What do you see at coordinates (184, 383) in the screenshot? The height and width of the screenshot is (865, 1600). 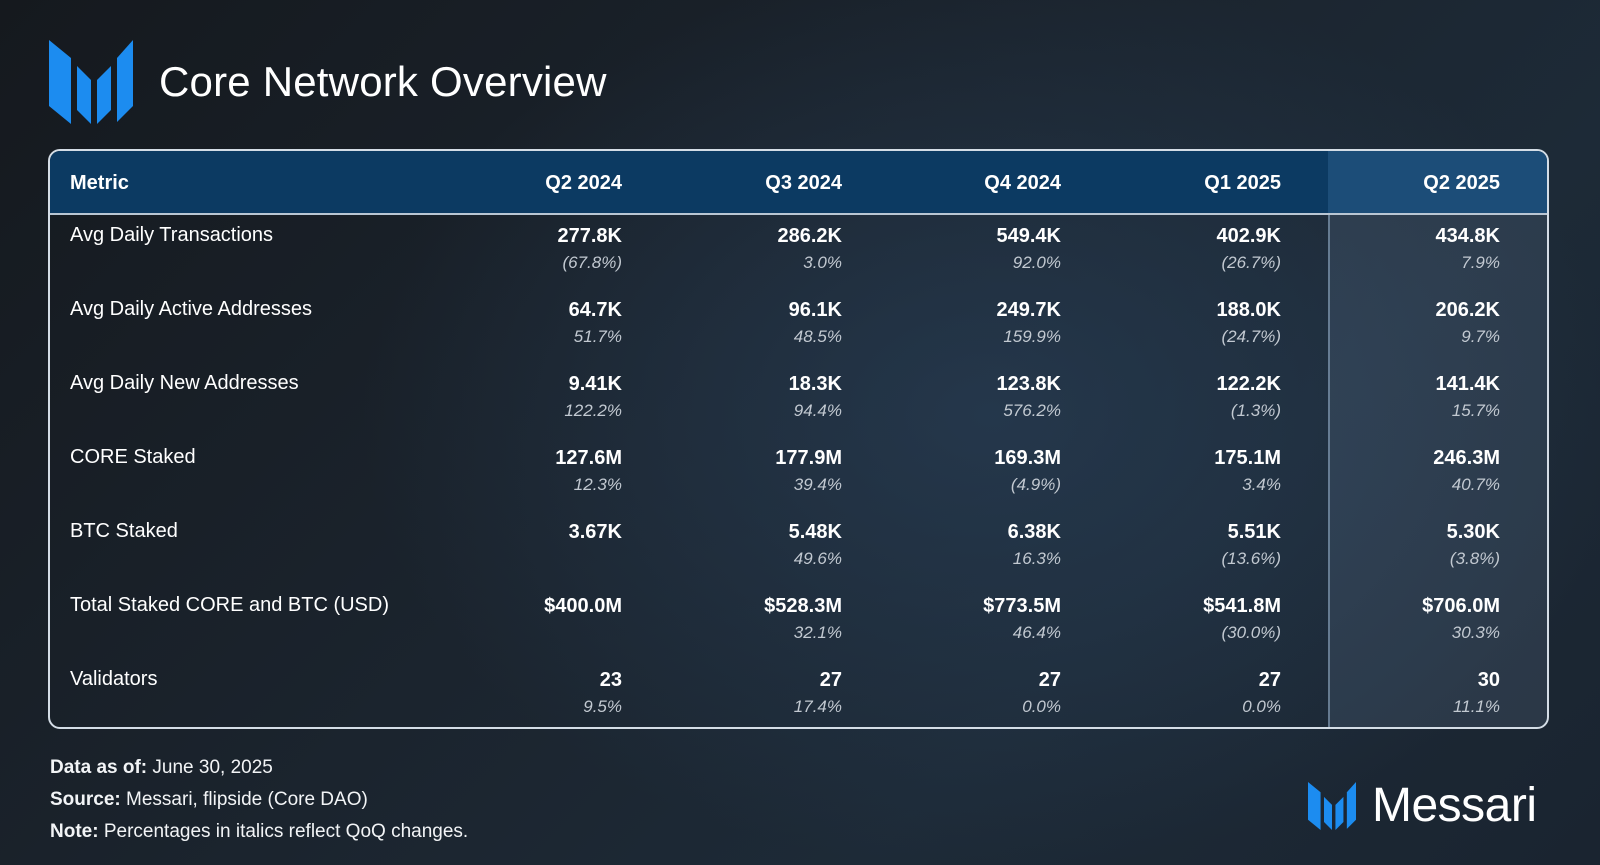 I see `metric-label: Avg Daily New Addresses` at bounding box center [184, 383].